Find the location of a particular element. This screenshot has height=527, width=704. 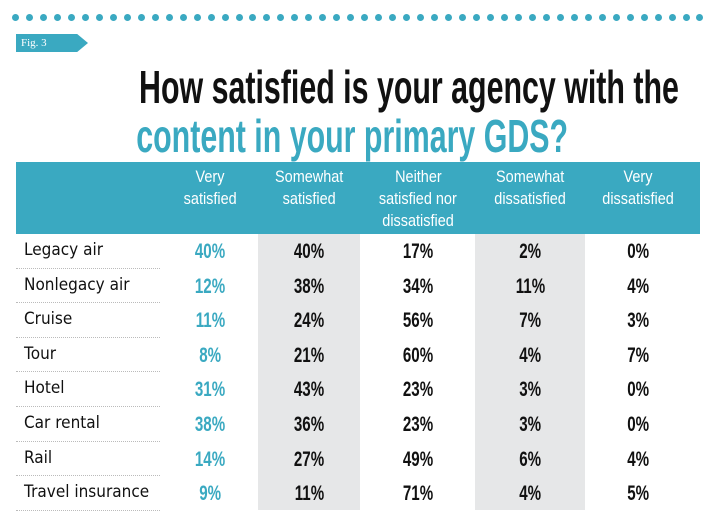

value-cell: 5% is located at coordinates (638, 494).